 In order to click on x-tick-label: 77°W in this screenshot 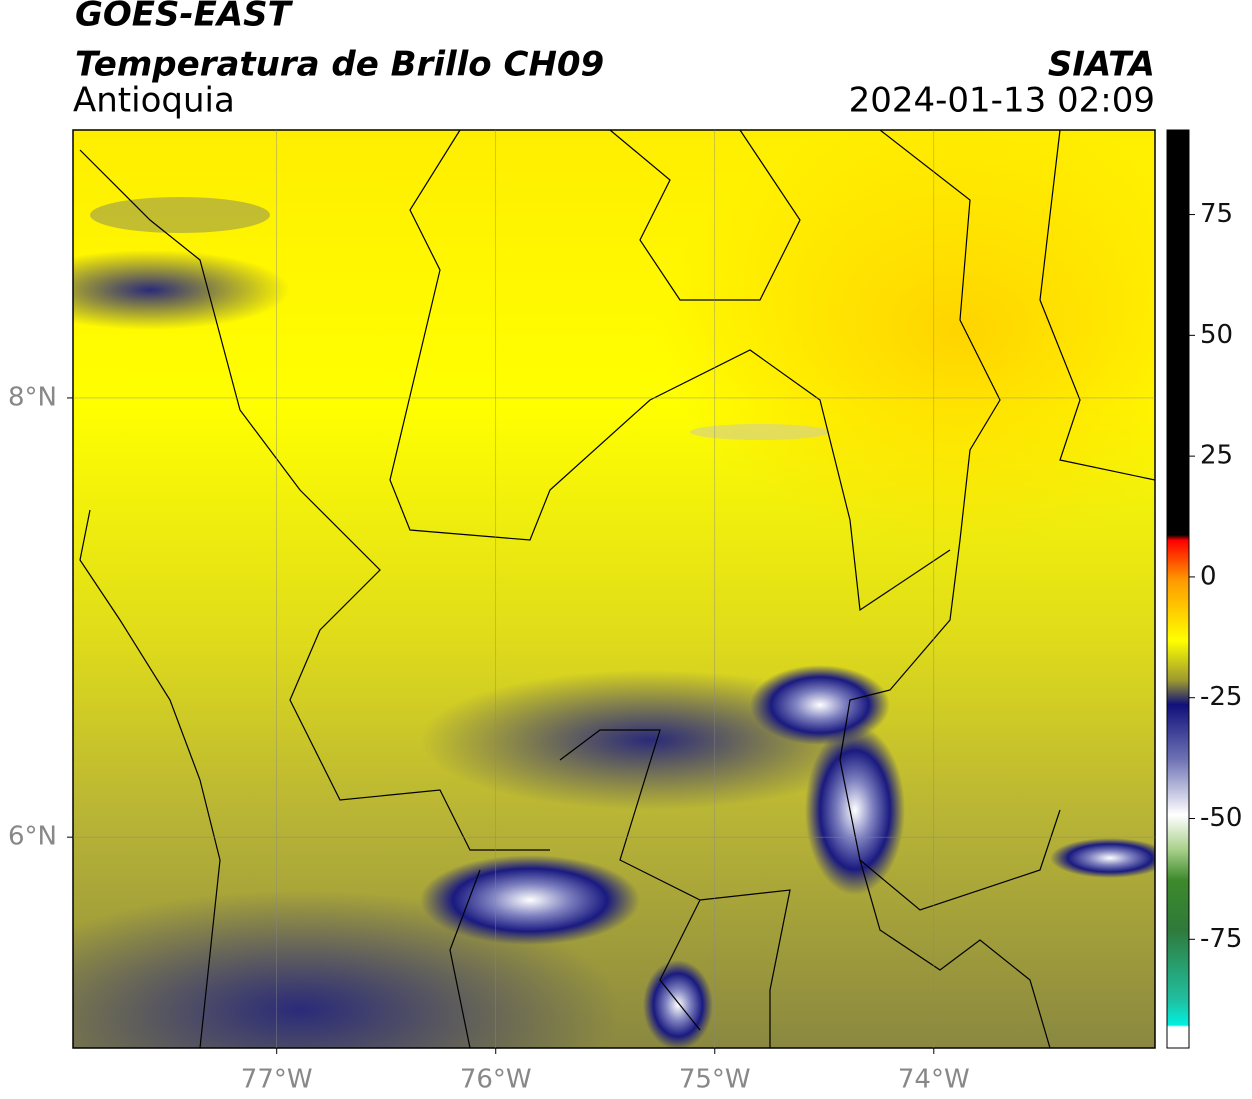, I will do `click(277, 1080)`.